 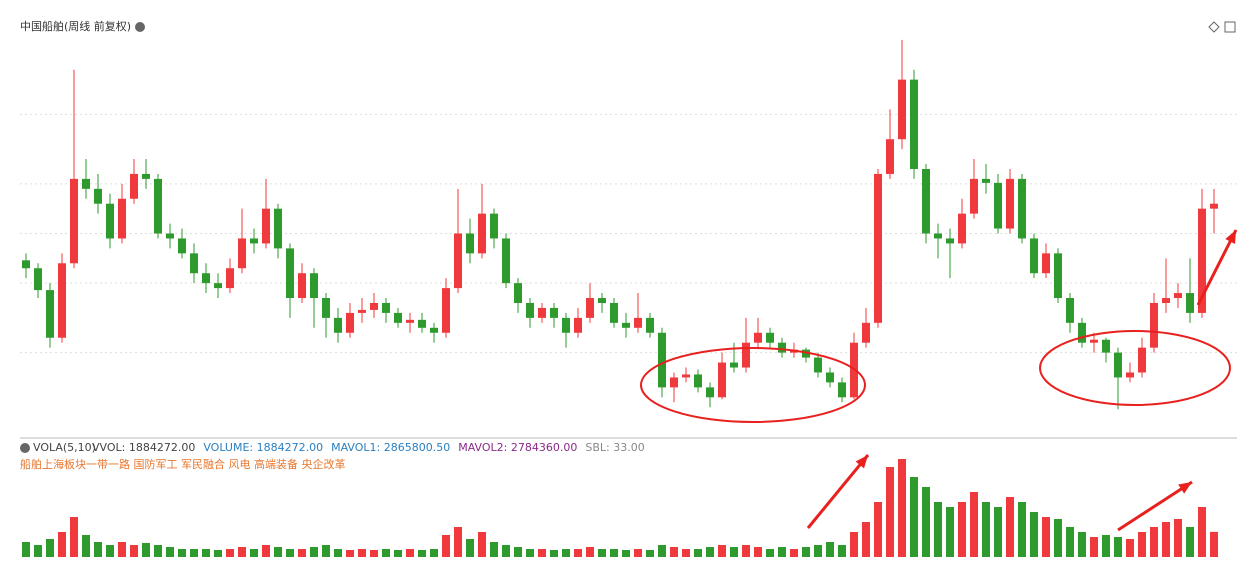 What do you see at coordinates (25, 448) in the screenshot?
I see `indicator-icon` at bounding box center [25, 448].